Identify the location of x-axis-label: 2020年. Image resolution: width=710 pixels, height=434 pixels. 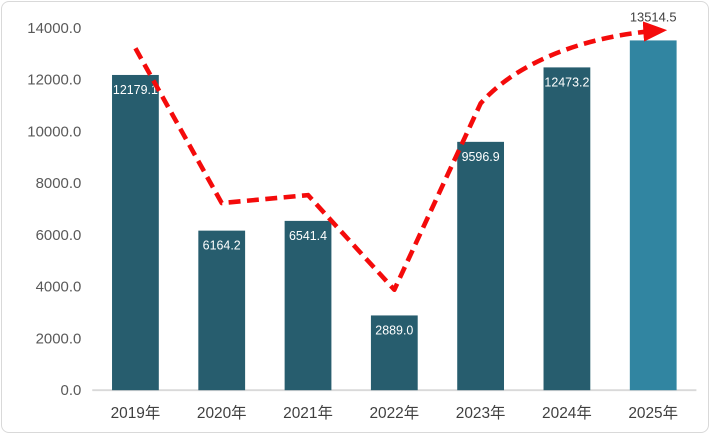
(222, 413).